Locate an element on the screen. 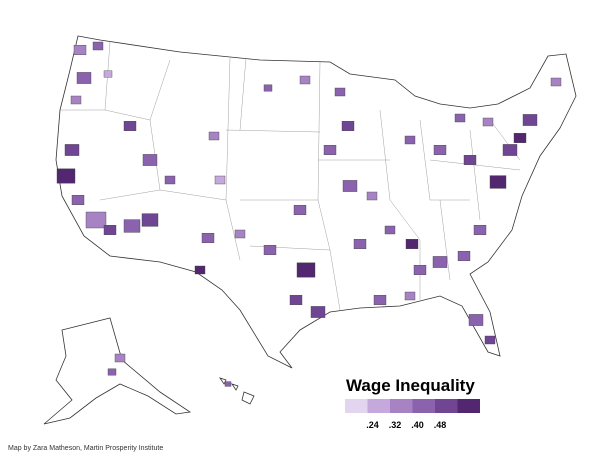  legend-label: .32 is located at coordinates (395, 425).